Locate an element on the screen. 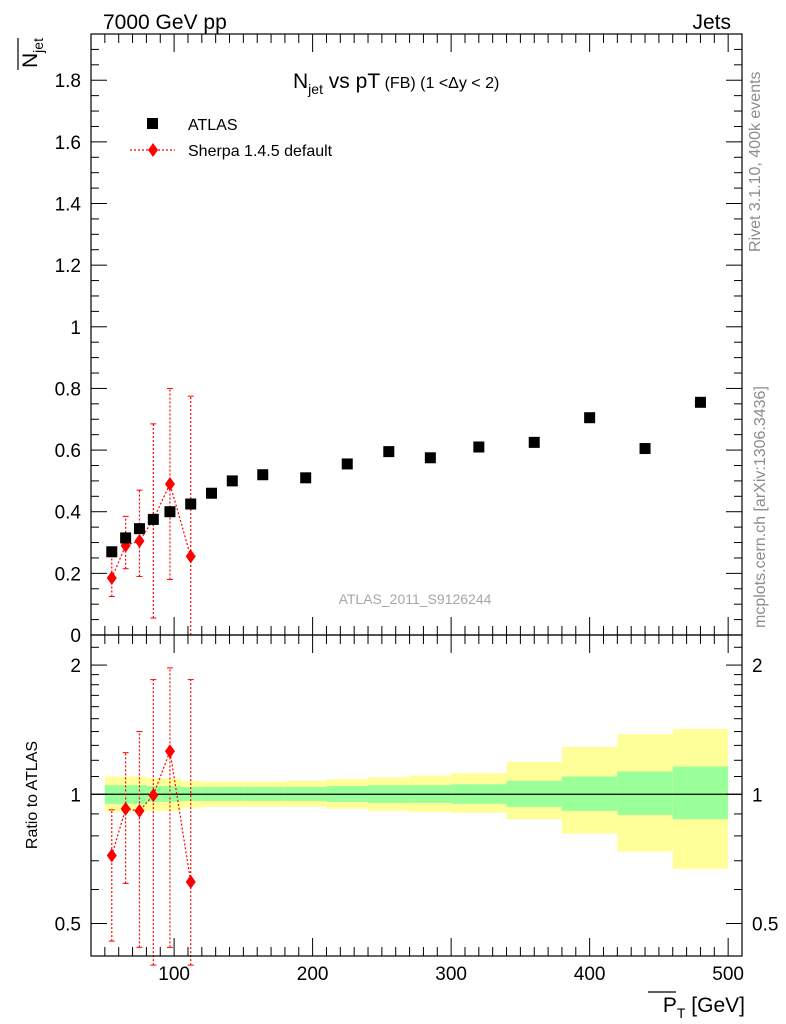 Image resolution: width=786 pixels, height=1024 pixels. x-axis-label: PT [GeV] is located at coordinates (696, 1006).